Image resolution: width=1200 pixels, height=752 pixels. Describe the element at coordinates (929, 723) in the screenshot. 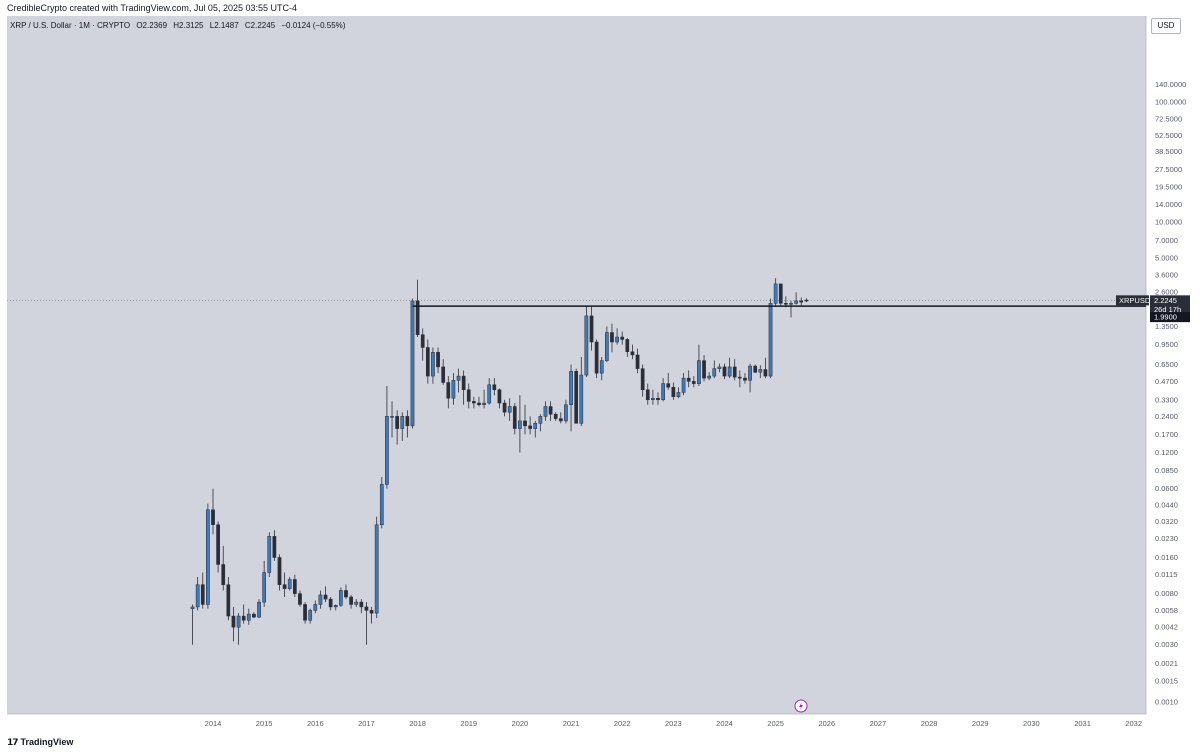

I see `x-tick-label: 2028` at that location.